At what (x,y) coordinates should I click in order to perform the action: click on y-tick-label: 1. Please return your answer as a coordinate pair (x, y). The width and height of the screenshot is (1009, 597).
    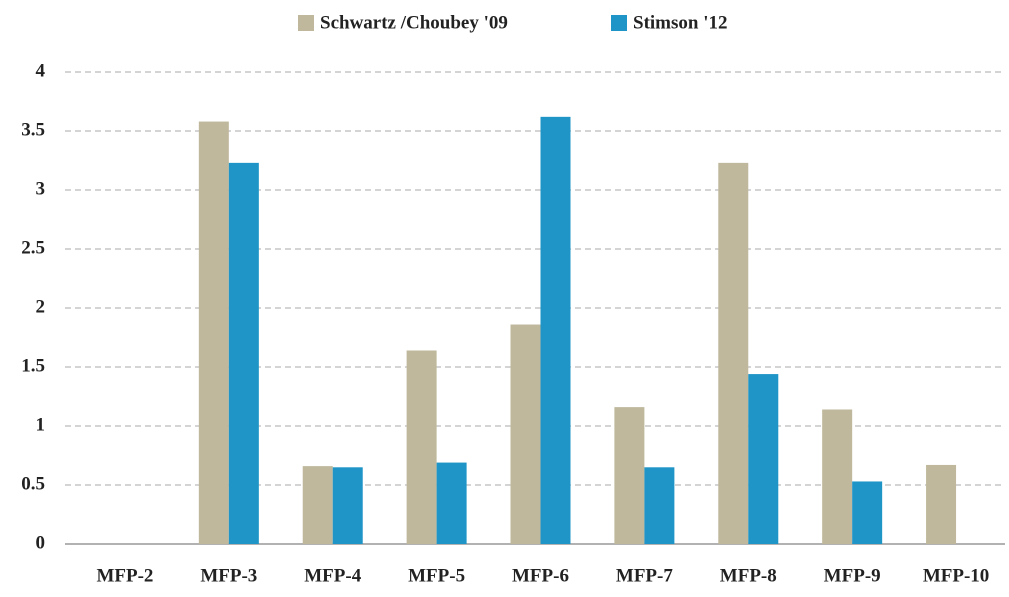
    Looking at the image, I should click on (41, 424).